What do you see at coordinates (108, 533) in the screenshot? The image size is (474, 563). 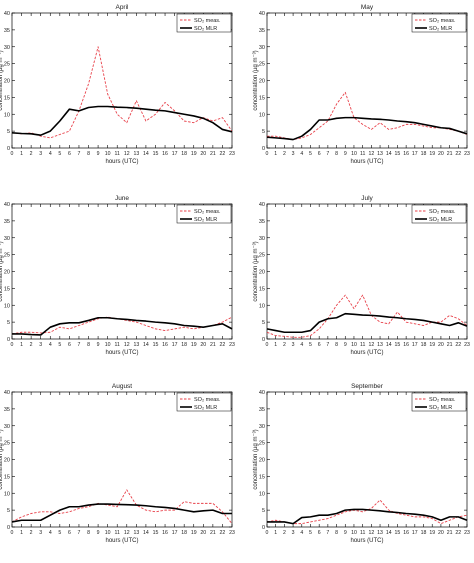 I see `x-tick-label: 10` at bounding box center [108, 533].